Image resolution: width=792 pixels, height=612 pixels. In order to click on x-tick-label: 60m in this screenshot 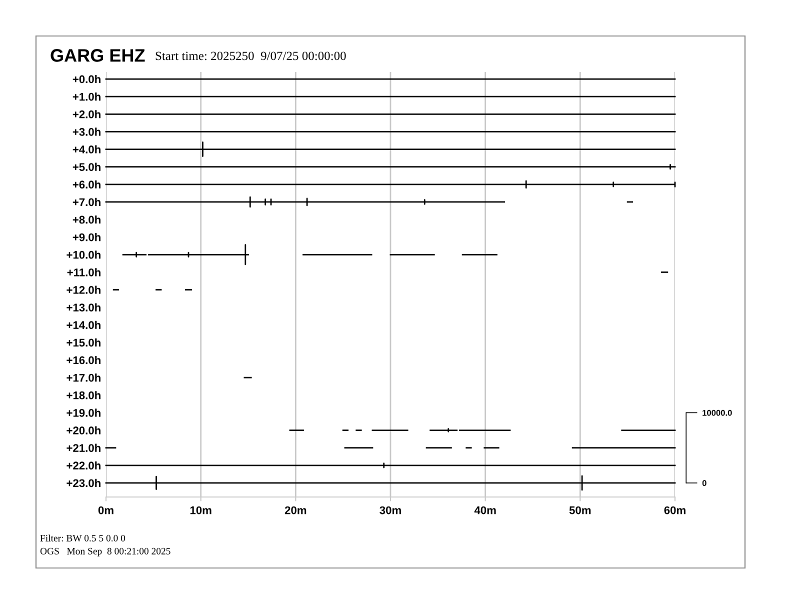, I will do `click(675, 510)`.